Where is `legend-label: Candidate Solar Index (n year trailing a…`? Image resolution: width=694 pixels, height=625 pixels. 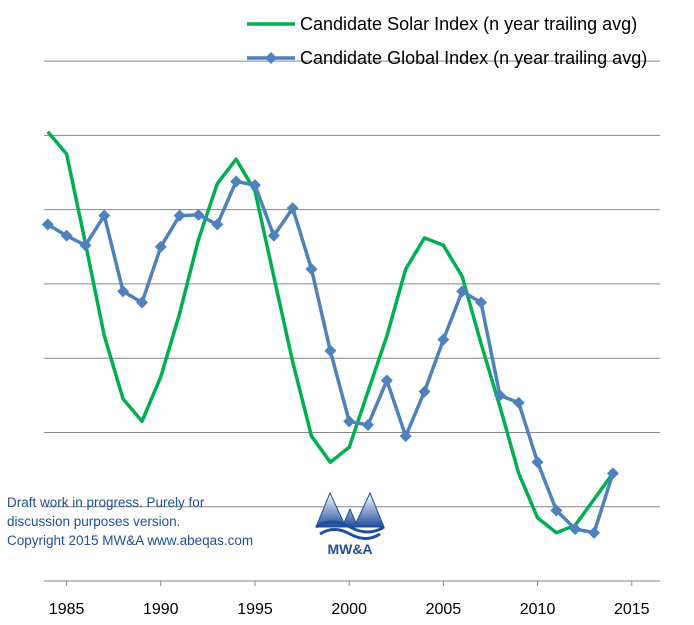 legend-label: Candidate Solar Index (n year trailing a… is located at coordinates (468, 24).